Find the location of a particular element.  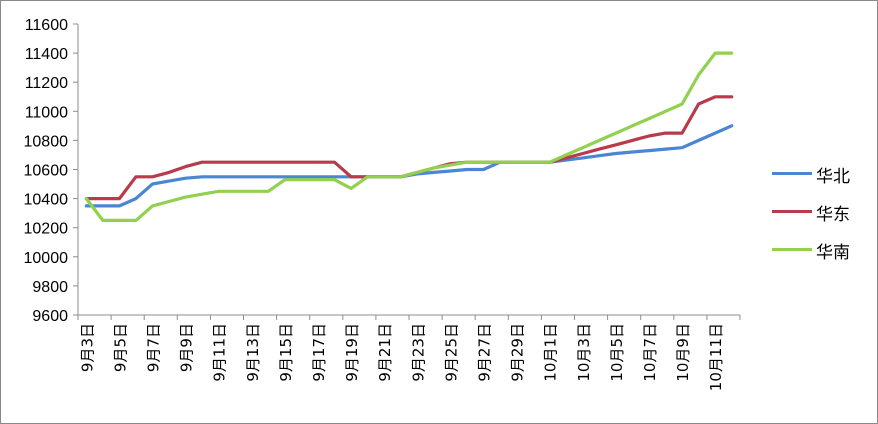

x-tick-label: 10月3日 is located at coordinates (584, 352).